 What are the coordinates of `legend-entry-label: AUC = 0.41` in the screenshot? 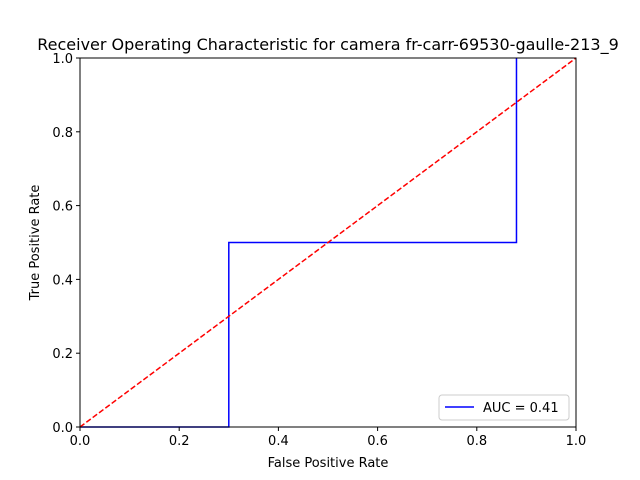 It's located at (521, 408).